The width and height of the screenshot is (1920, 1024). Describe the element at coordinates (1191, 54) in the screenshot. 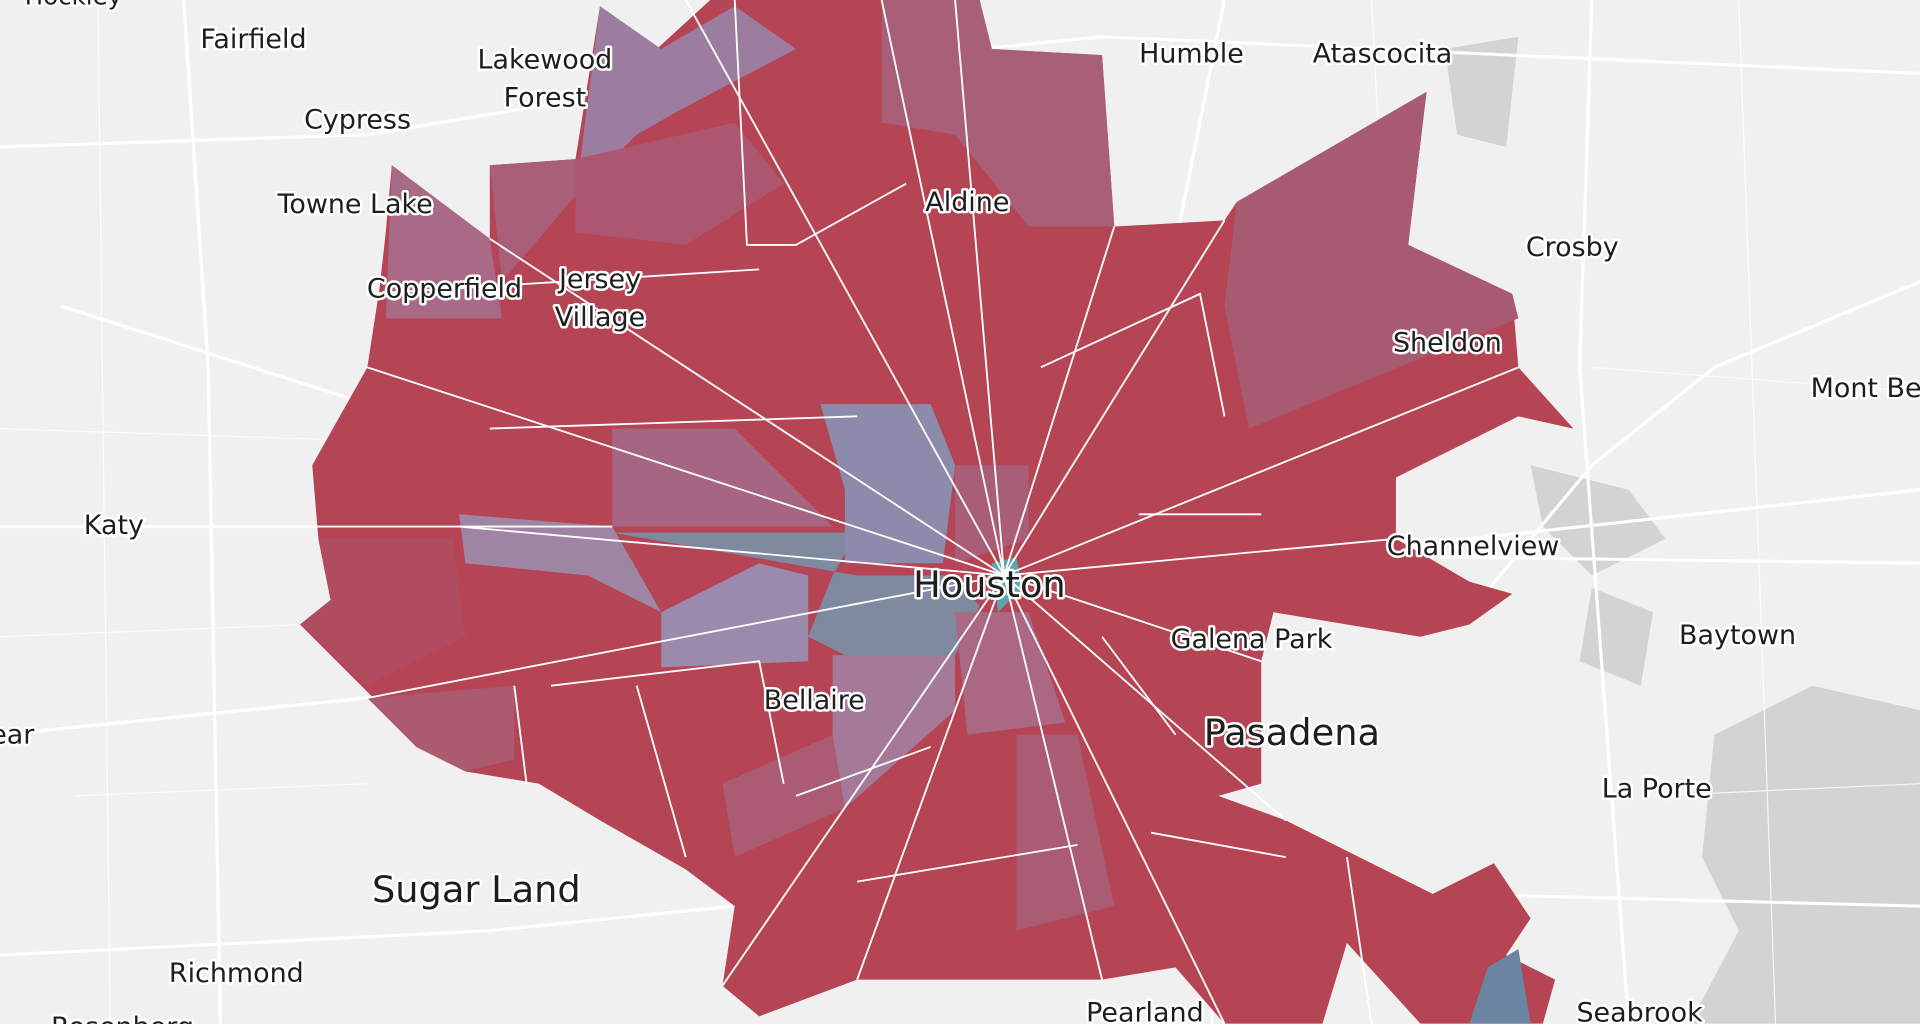

I see `place-label: Humble` at that location.